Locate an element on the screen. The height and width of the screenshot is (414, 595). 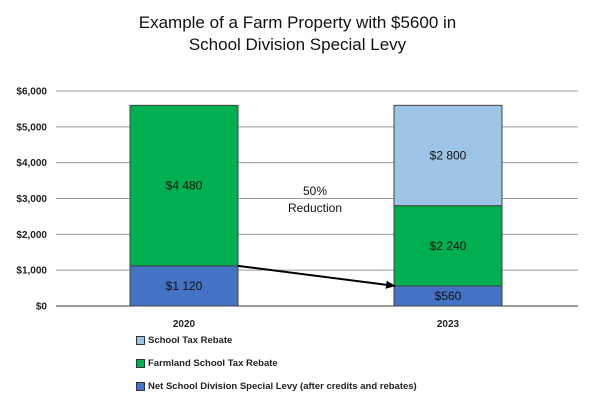
y-tick-label: $4,000 is located at coordinates (31, 163).